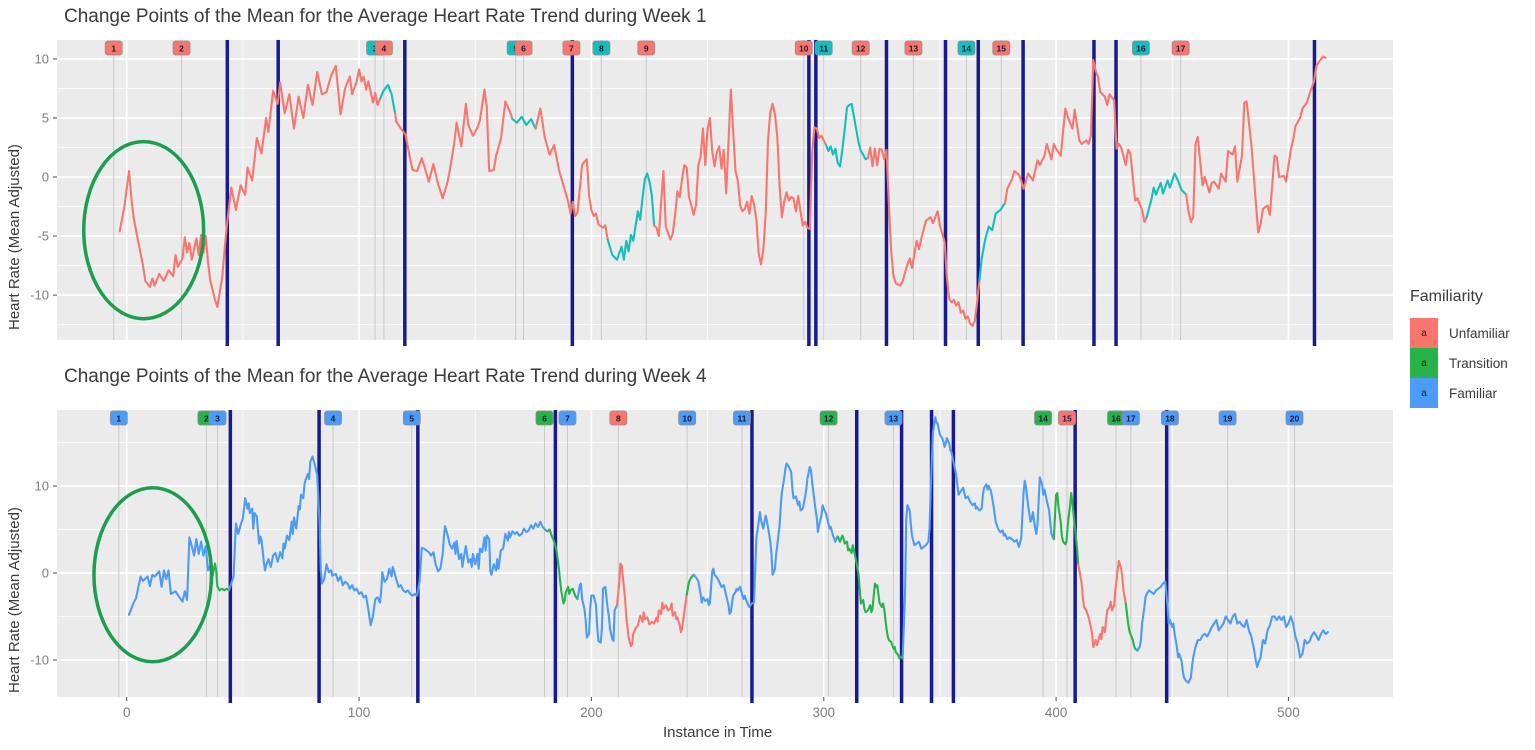  I want to click on svg-text: 19, so click(1228, 419).